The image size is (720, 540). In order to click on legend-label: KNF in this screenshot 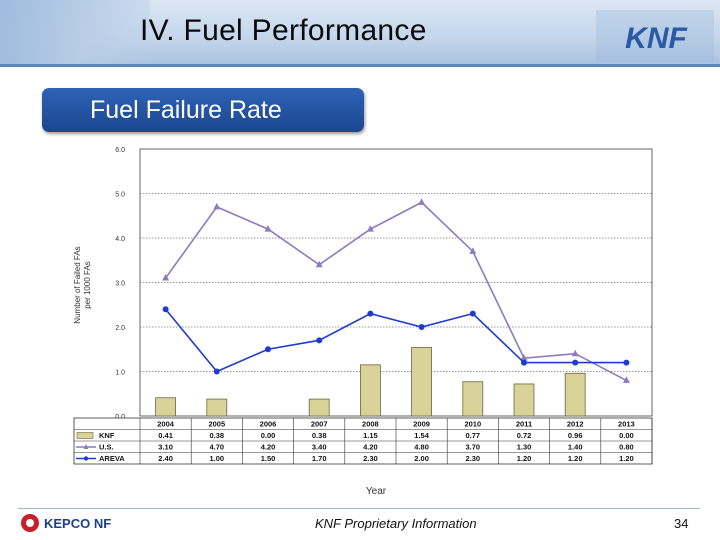, I will do `click(107, 435)`.